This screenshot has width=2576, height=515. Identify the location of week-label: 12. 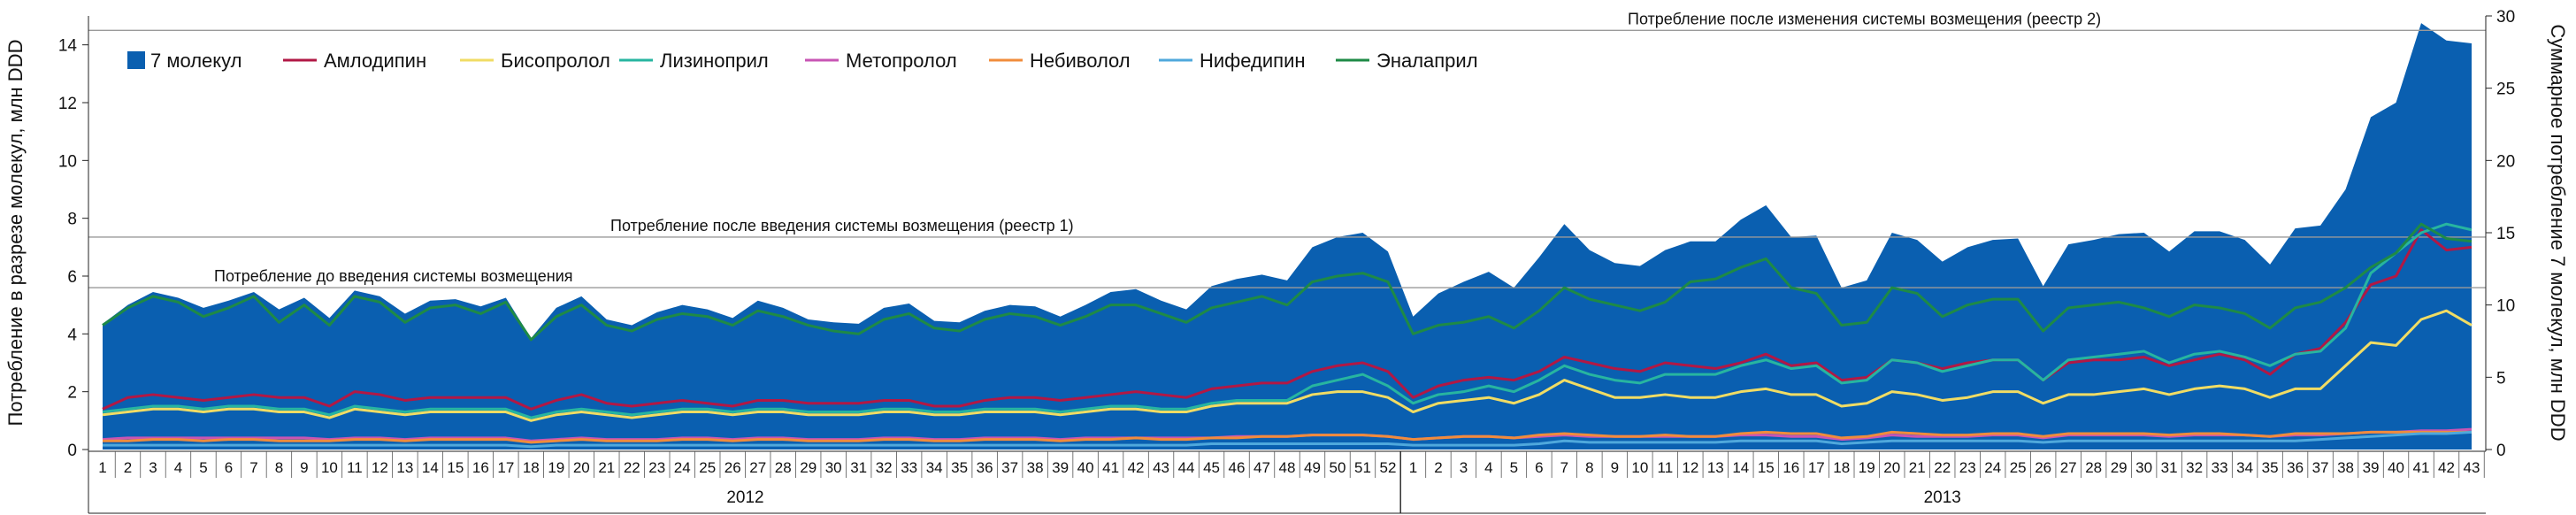
(380, 467).